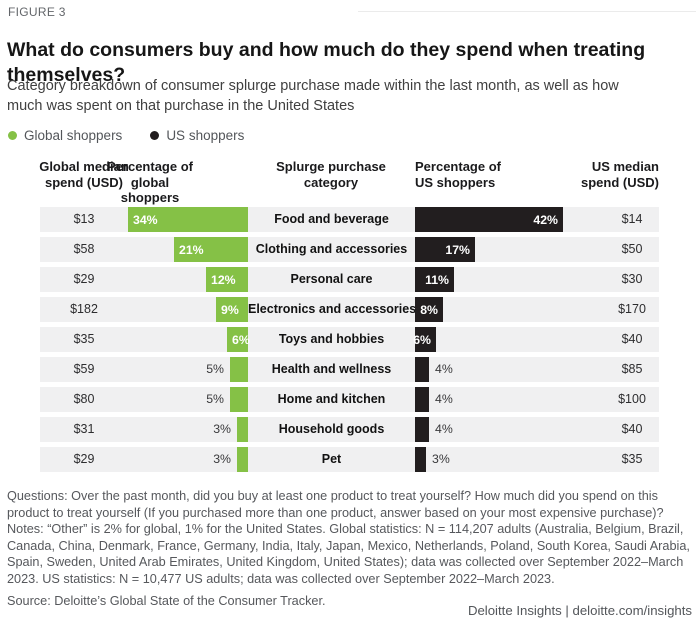  Describe the element at coordinates (145, 219) in the screenshot. I see `global-pct-label: 34%` at that location.